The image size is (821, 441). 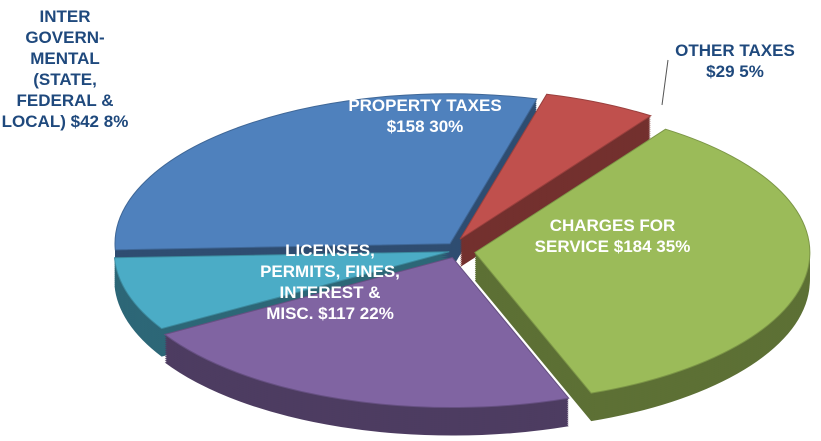 I want to click on slice-label: CHARGES FOR SERVICE $184 35%, so click(x=612, y=236).